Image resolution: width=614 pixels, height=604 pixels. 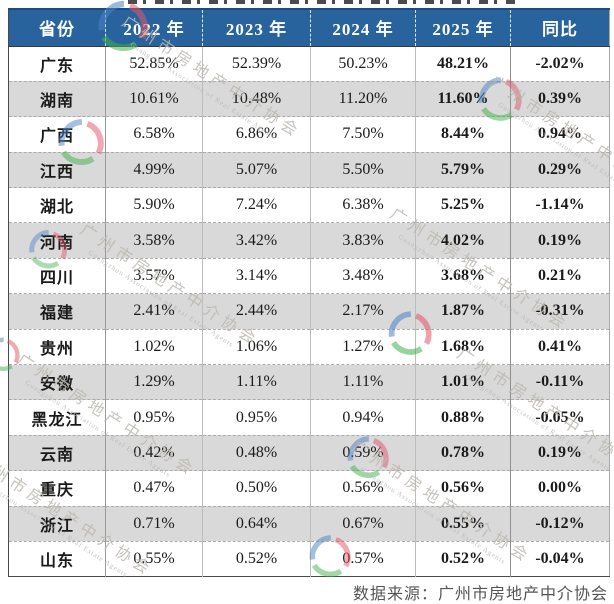 I want to click on value-cell: 5.79%, so click(x=463, y=169).